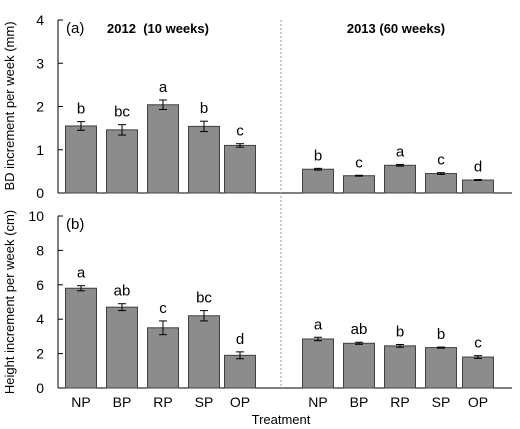  I want to click on panel-a-y-tick-label: 3, so click(40, 63).